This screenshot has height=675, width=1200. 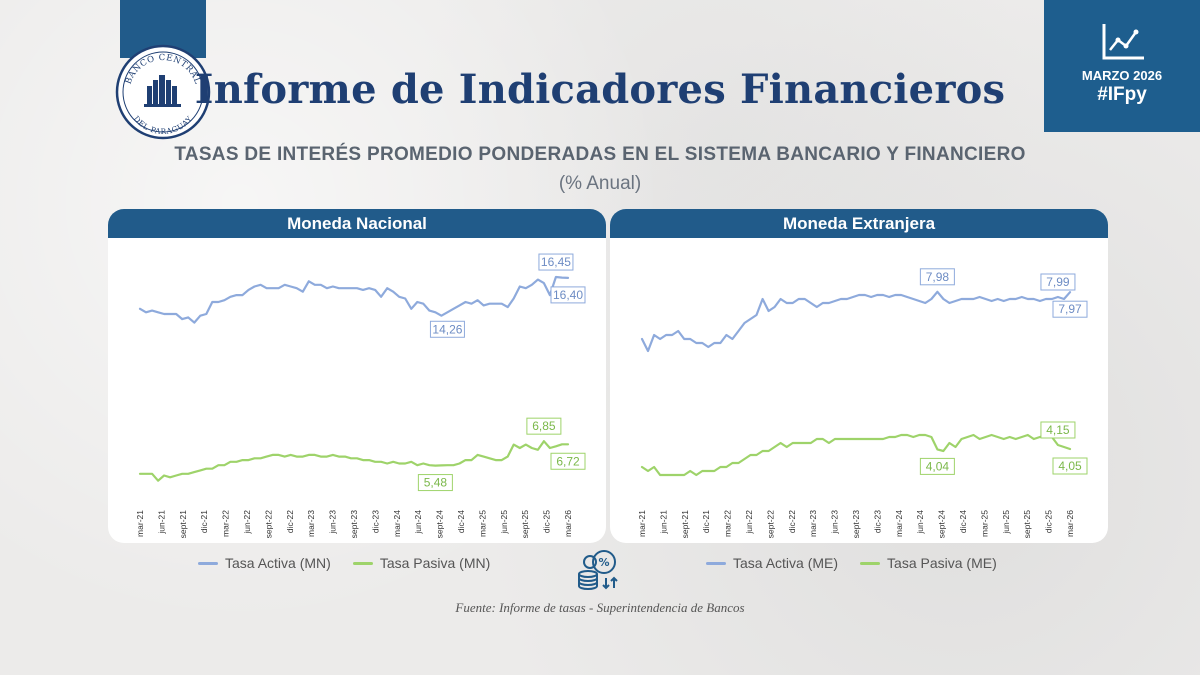 What do you see at coordinates (859, 223) in the screenshot?
I see `panel-title: Moneda Extranjera` at bounding box center [859, 223].